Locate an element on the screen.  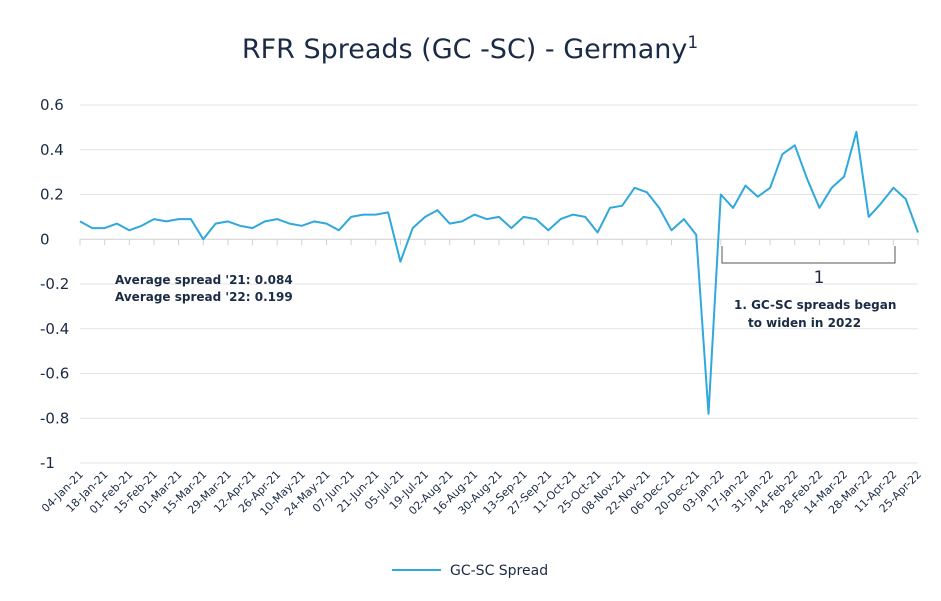
y-tick-label: -1 is located at coordinates (47, 463).